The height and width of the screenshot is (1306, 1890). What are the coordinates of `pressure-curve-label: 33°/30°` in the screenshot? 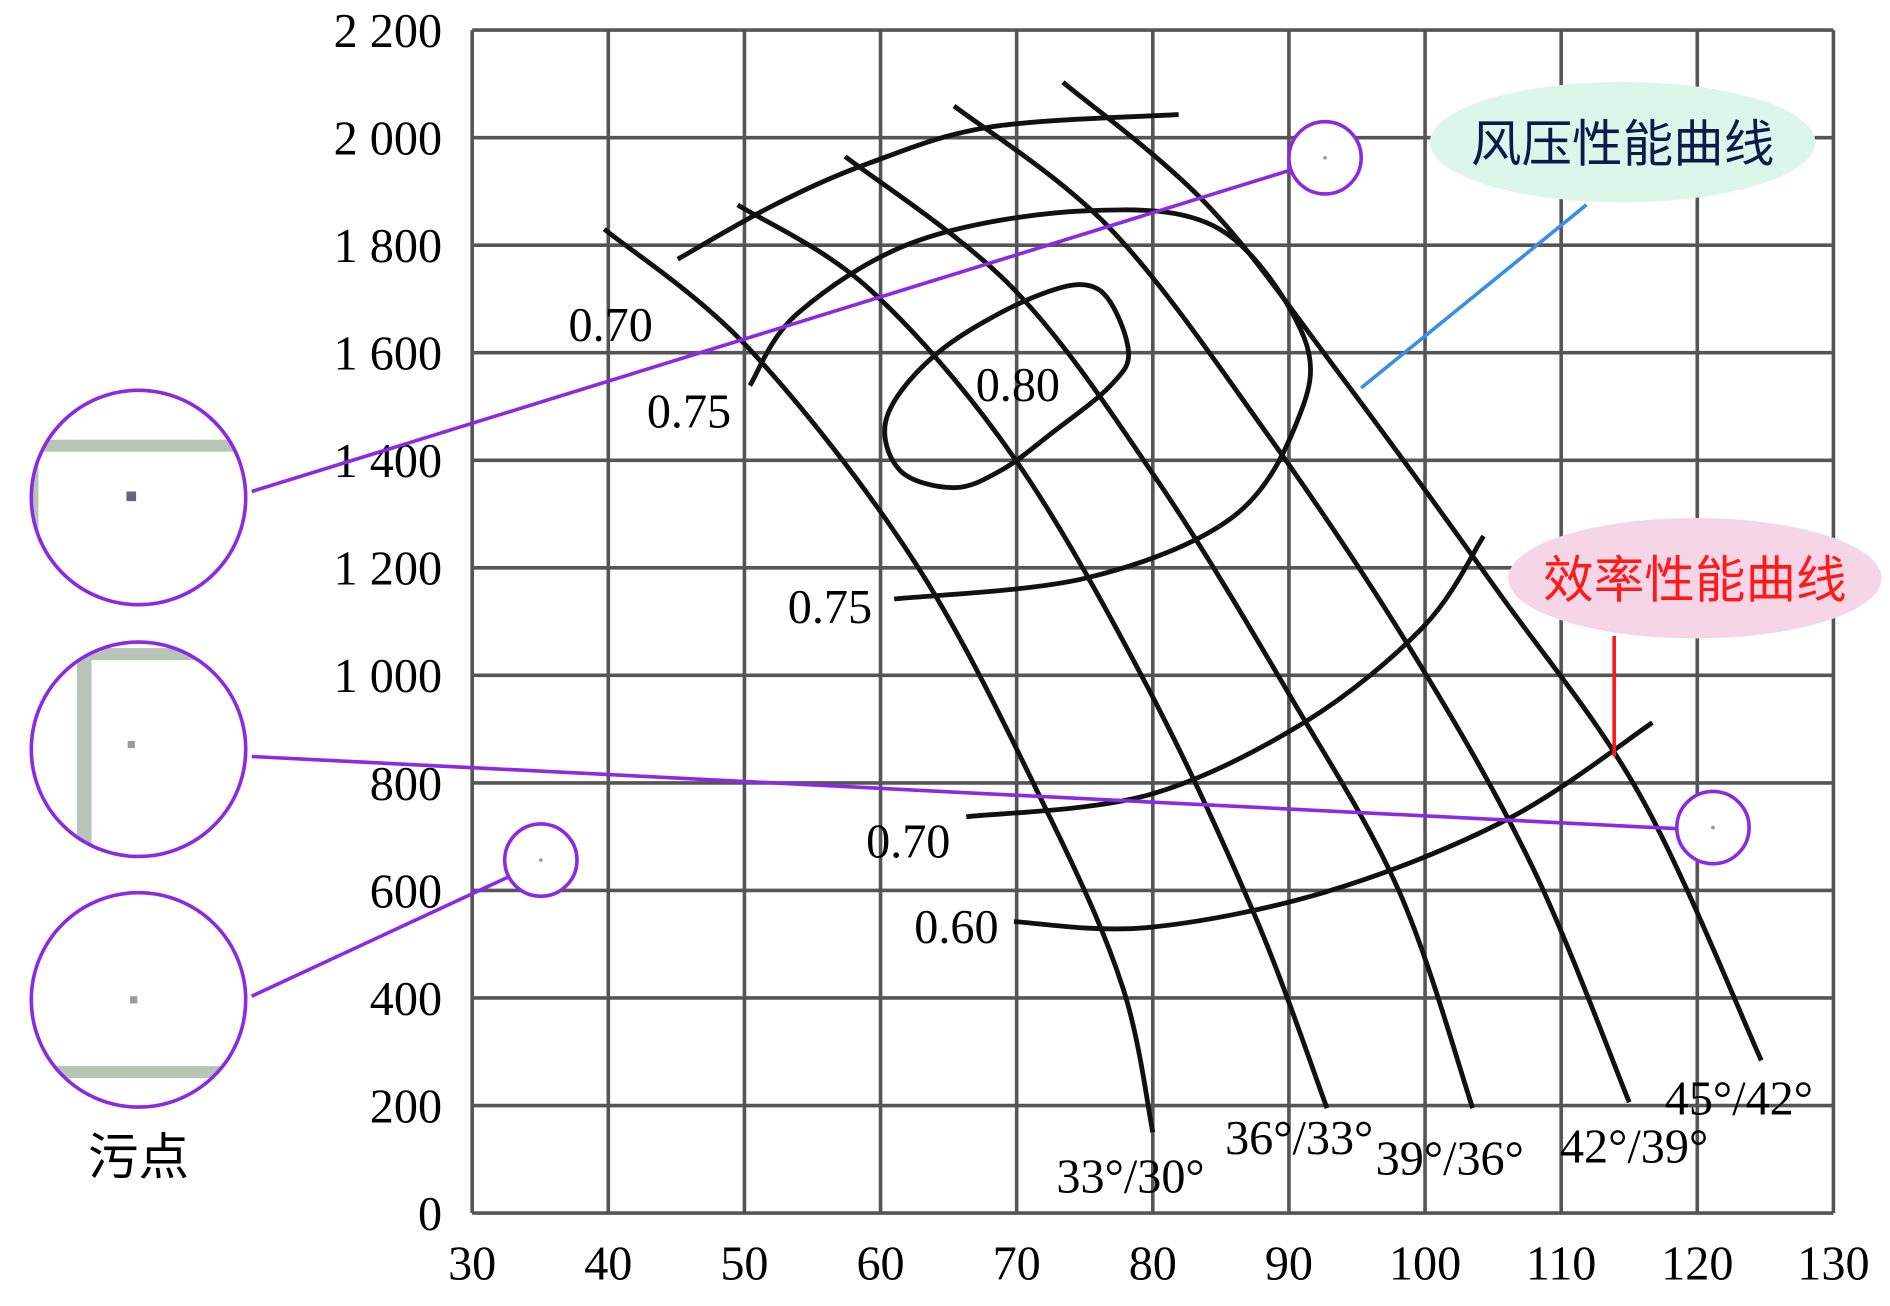 It's located at (1130, 1177).